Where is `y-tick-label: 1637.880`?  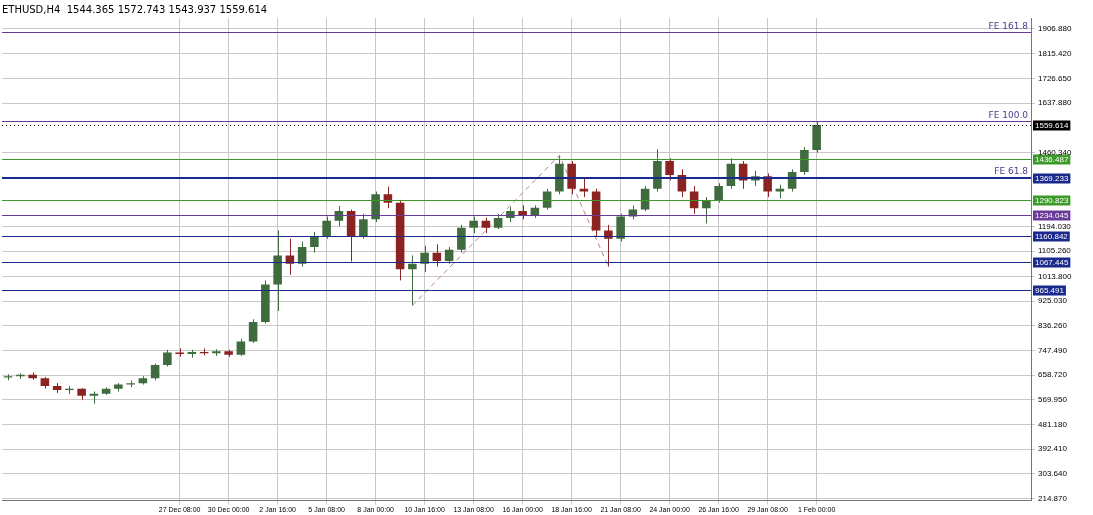
y-tick-label: 1637.880 is located at coordinates (1055, 103).